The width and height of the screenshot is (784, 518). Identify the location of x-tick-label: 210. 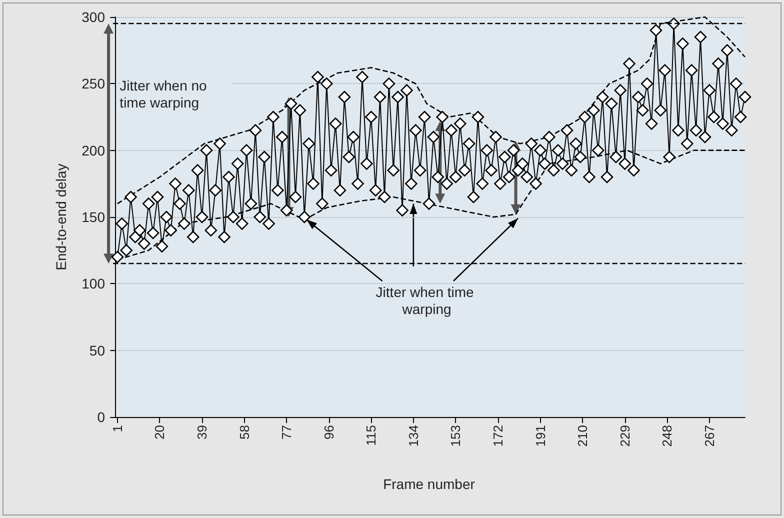
(582, 436).